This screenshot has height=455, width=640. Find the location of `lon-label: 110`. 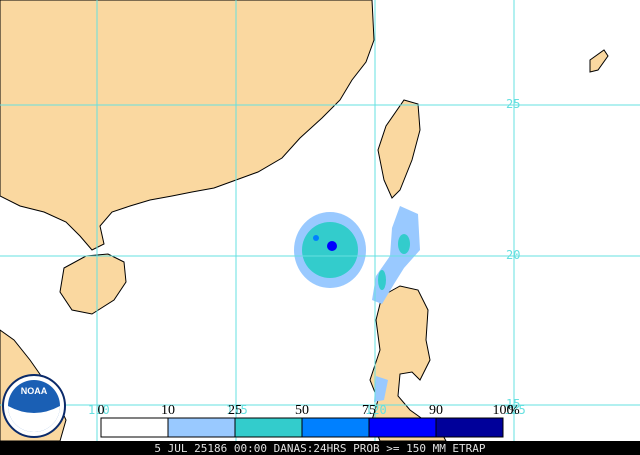

lon-label: 110 is located at coordinates (99, 410).